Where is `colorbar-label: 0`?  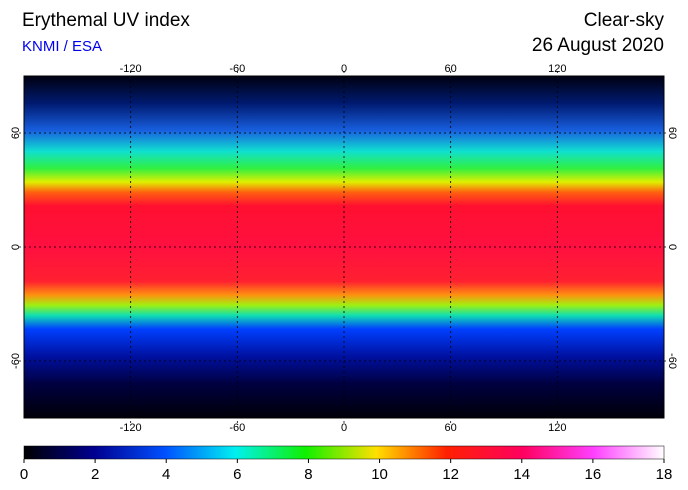
colorbar-label: 0 is located at coordinates (24, 474).